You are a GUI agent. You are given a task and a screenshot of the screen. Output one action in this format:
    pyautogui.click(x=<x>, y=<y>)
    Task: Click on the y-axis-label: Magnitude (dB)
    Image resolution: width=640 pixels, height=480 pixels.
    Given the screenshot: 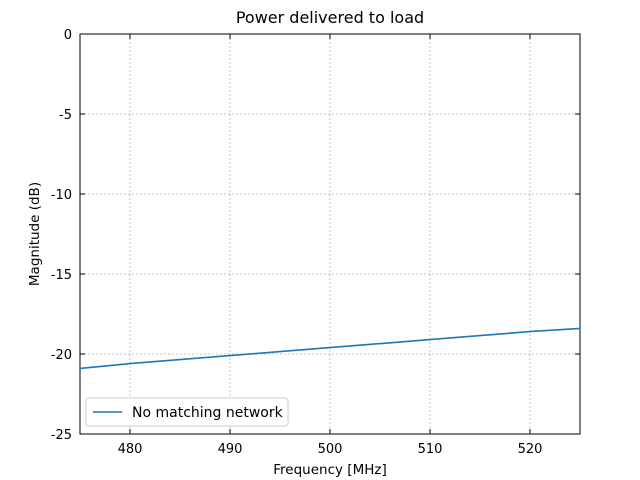 What is the action you would take?
    pyautogui.click(x=35, y=234)
    